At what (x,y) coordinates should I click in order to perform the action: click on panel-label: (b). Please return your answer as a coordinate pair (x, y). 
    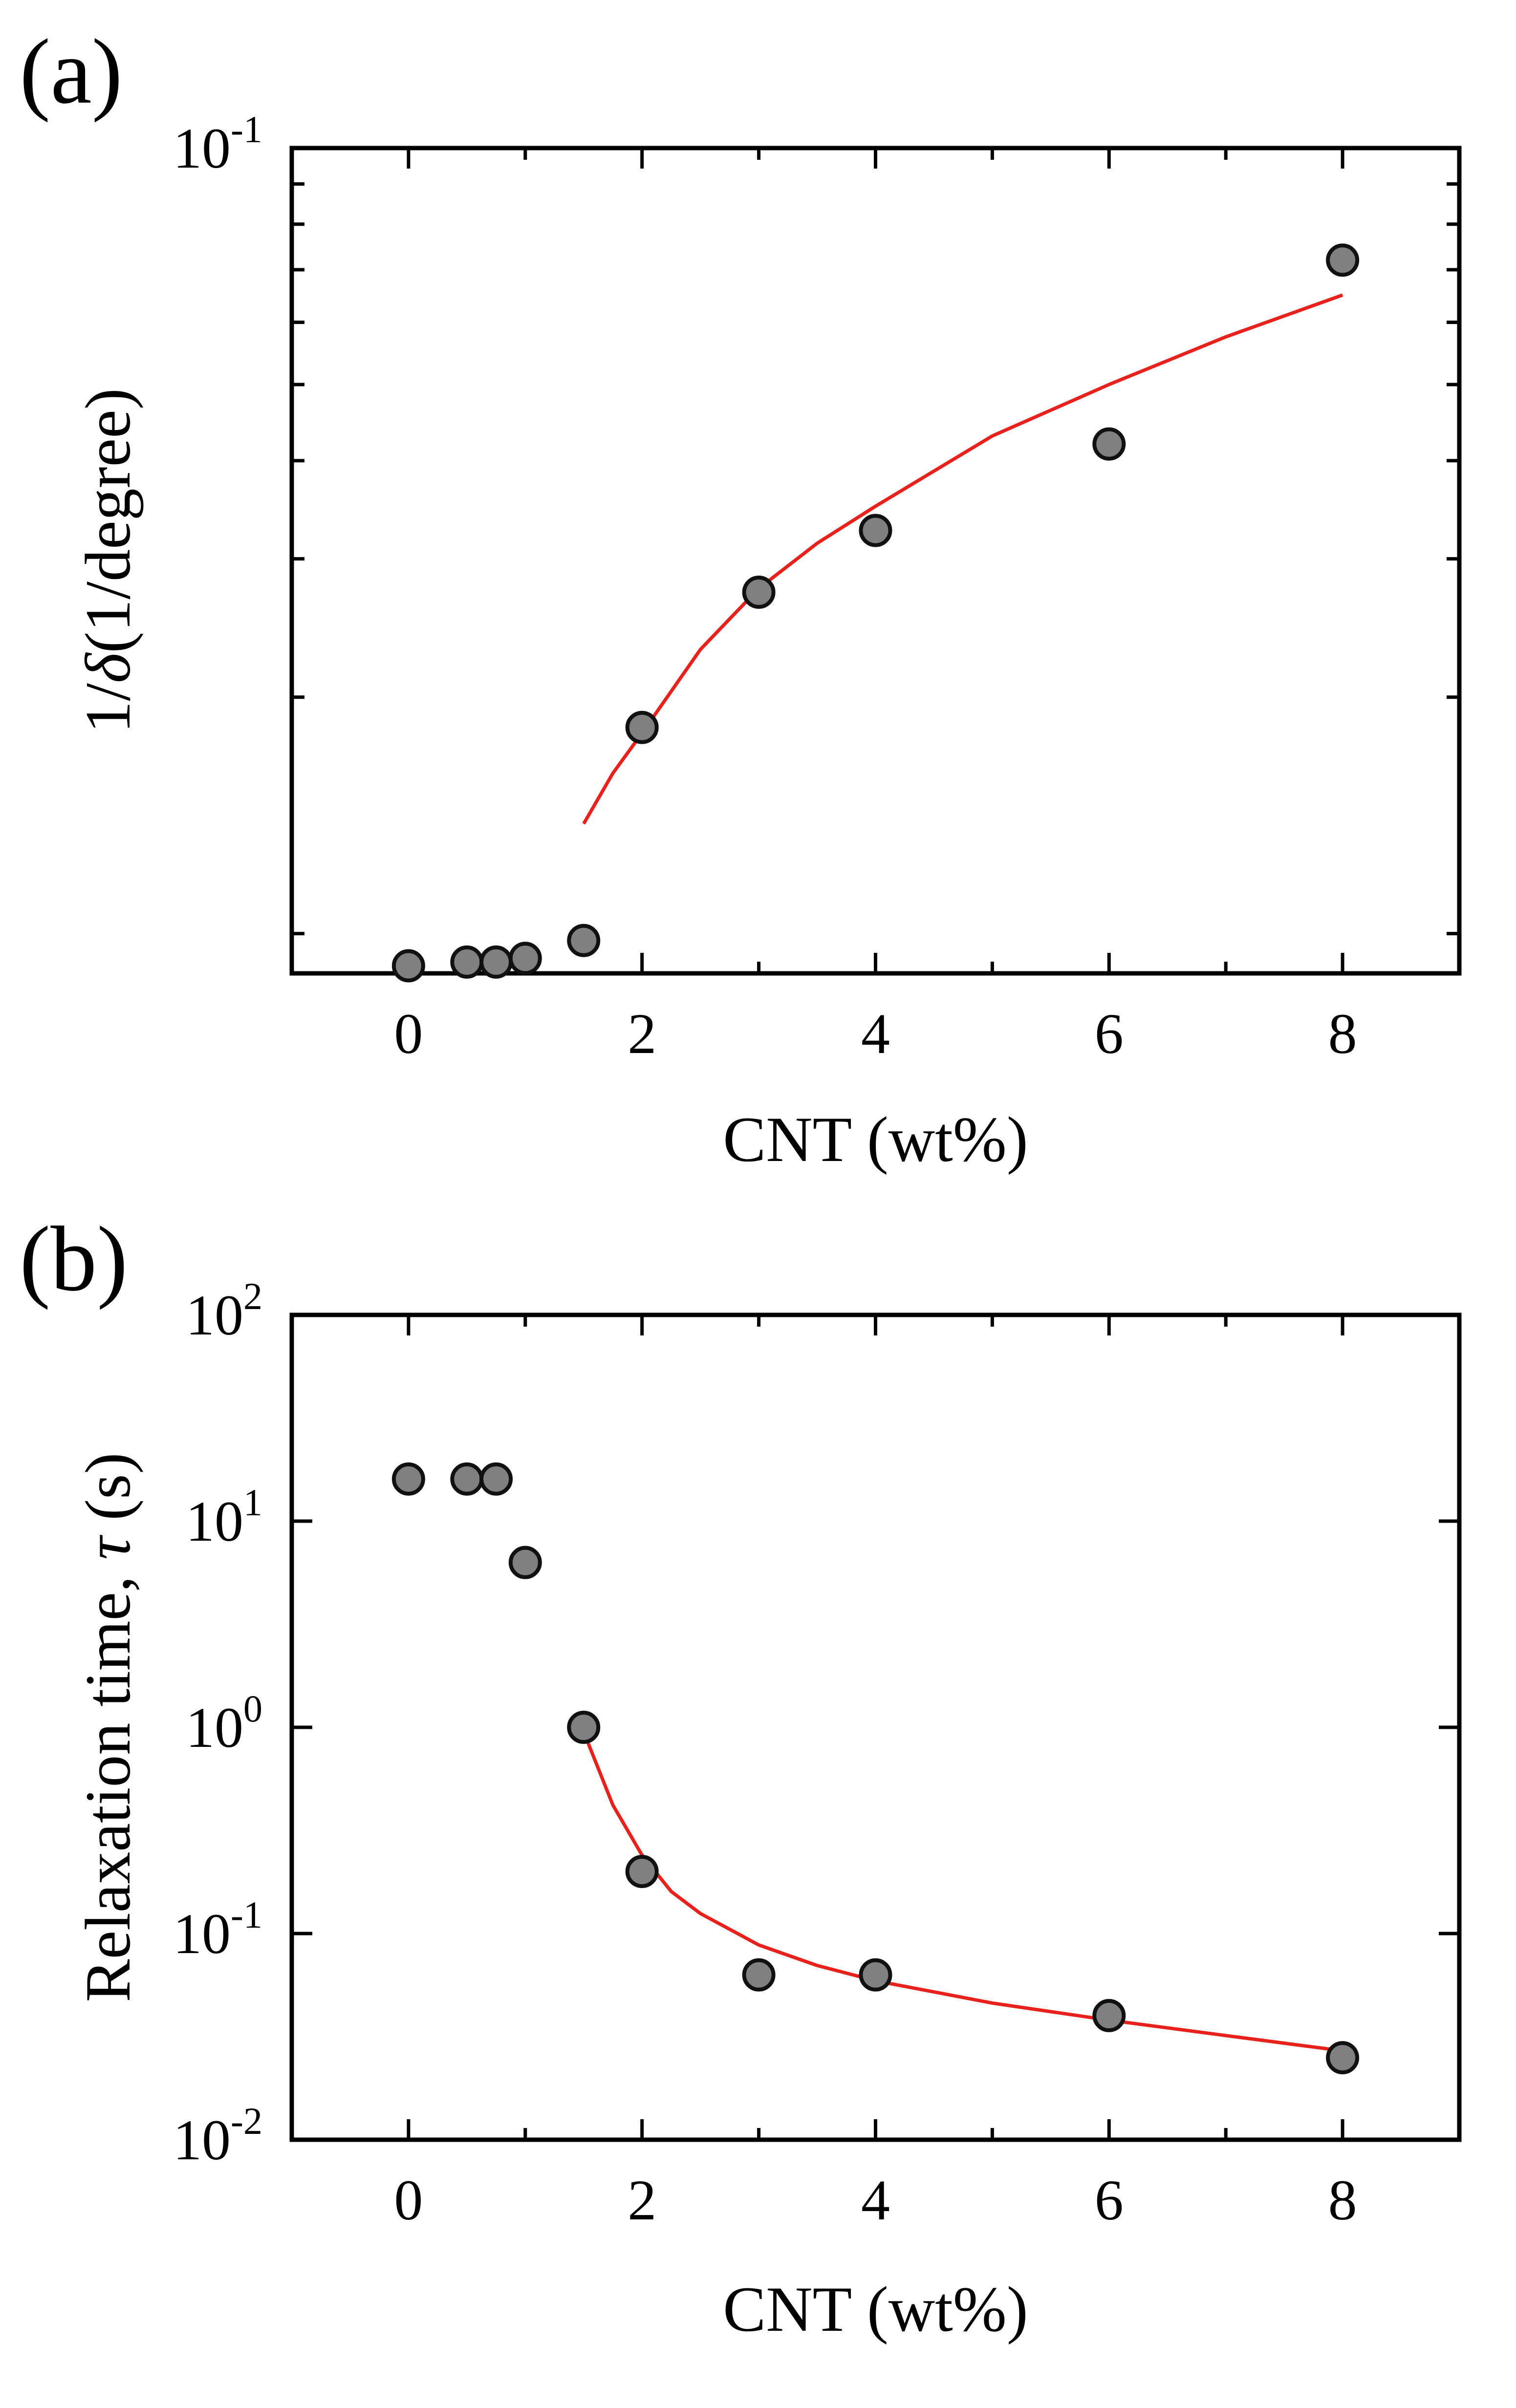
    Looking at the image, I should click on (74, 1259).